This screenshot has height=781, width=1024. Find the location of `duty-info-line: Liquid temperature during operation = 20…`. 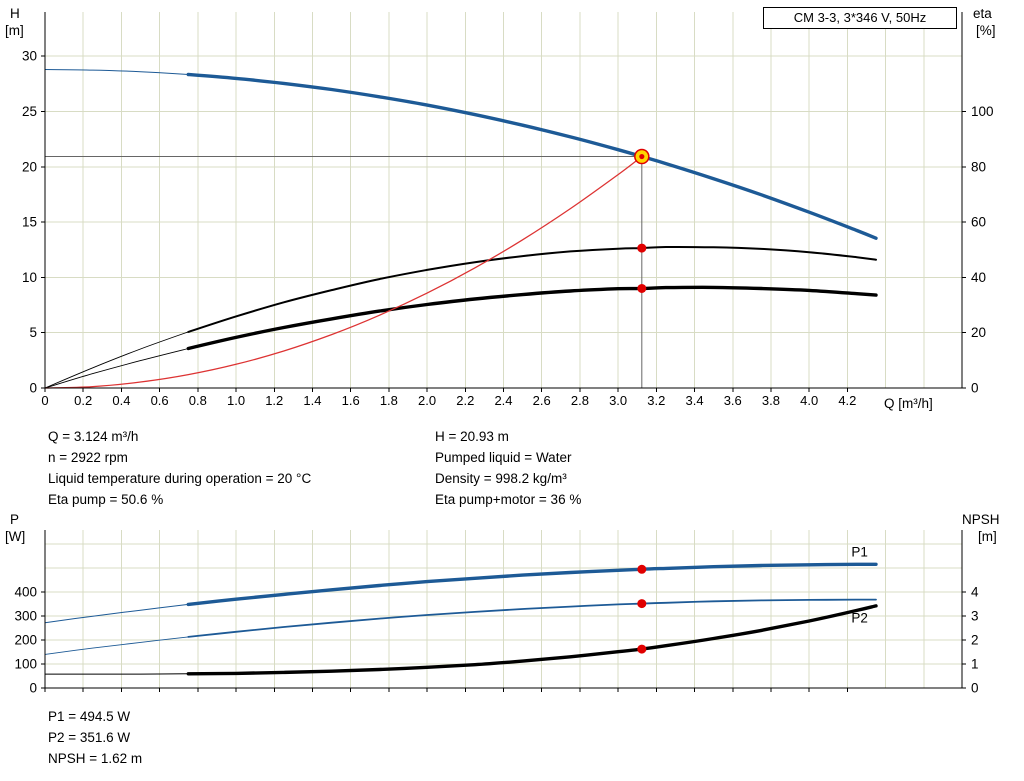

duty-info-line: Liquid temperature during operation = 20… is located at coordinates (180, 478).